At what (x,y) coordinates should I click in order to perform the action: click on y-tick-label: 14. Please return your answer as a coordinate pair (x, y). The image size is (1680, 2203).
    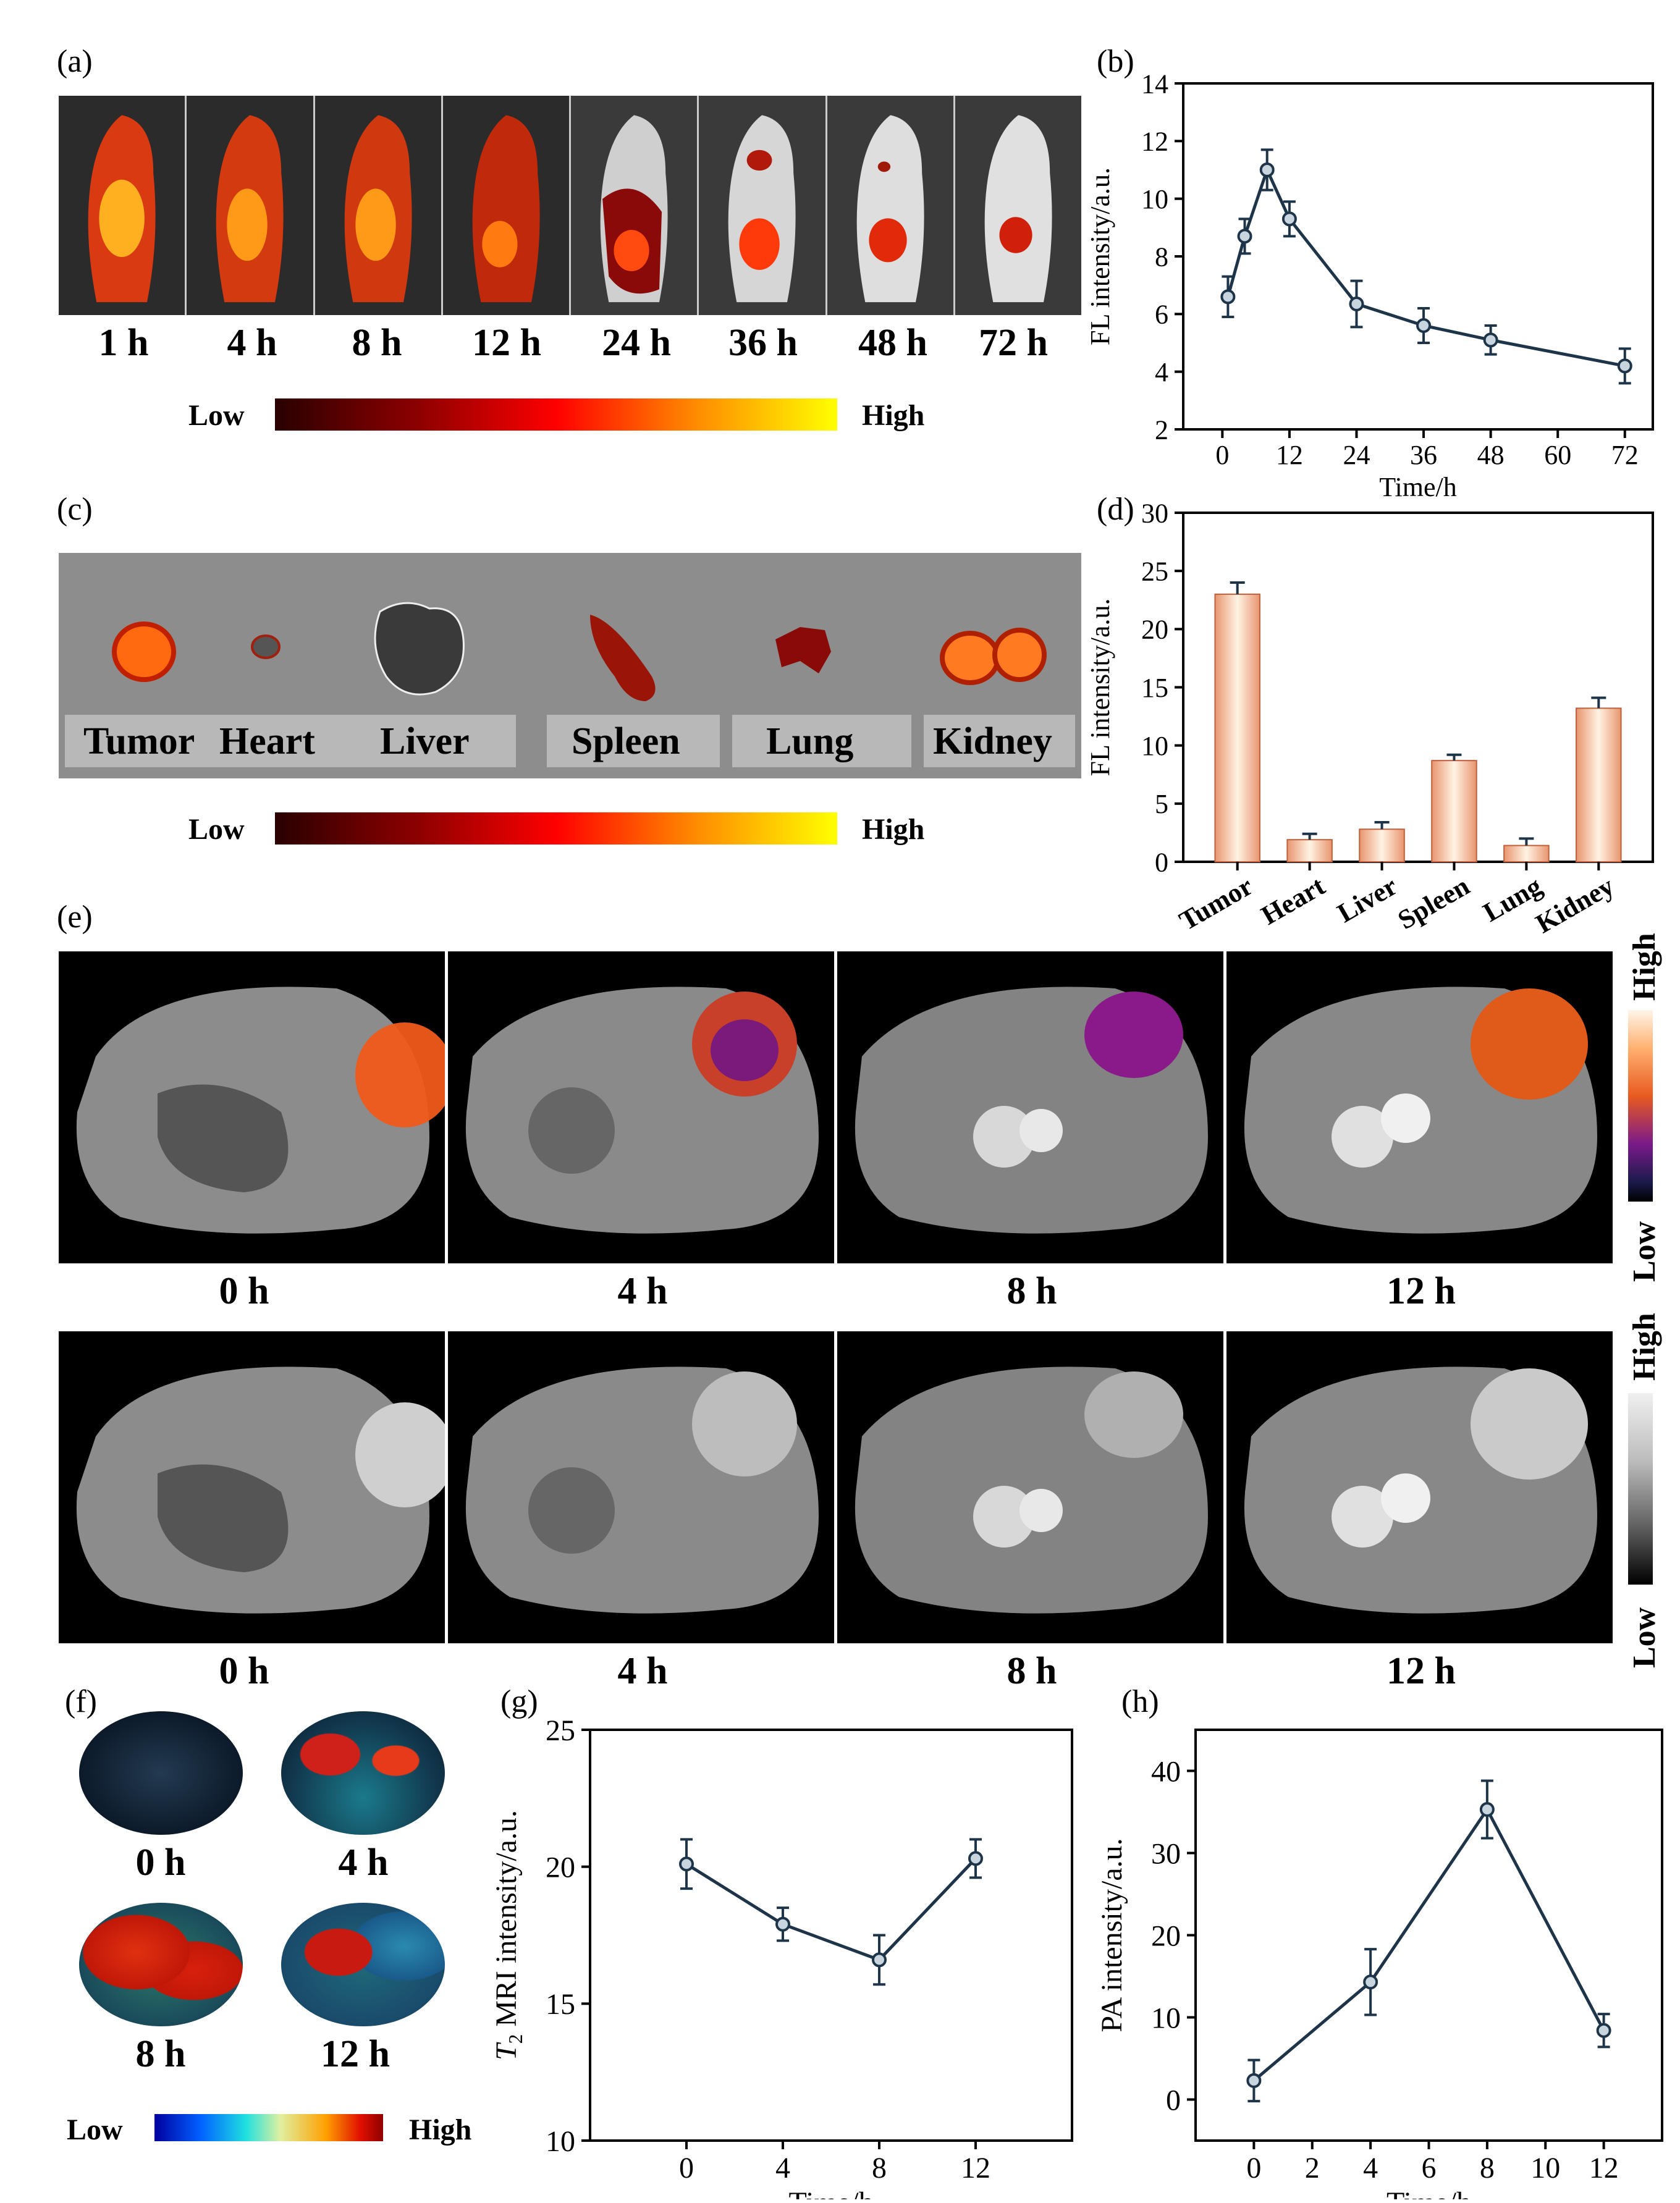
    Looking at the image, I should click on (1154, 84).